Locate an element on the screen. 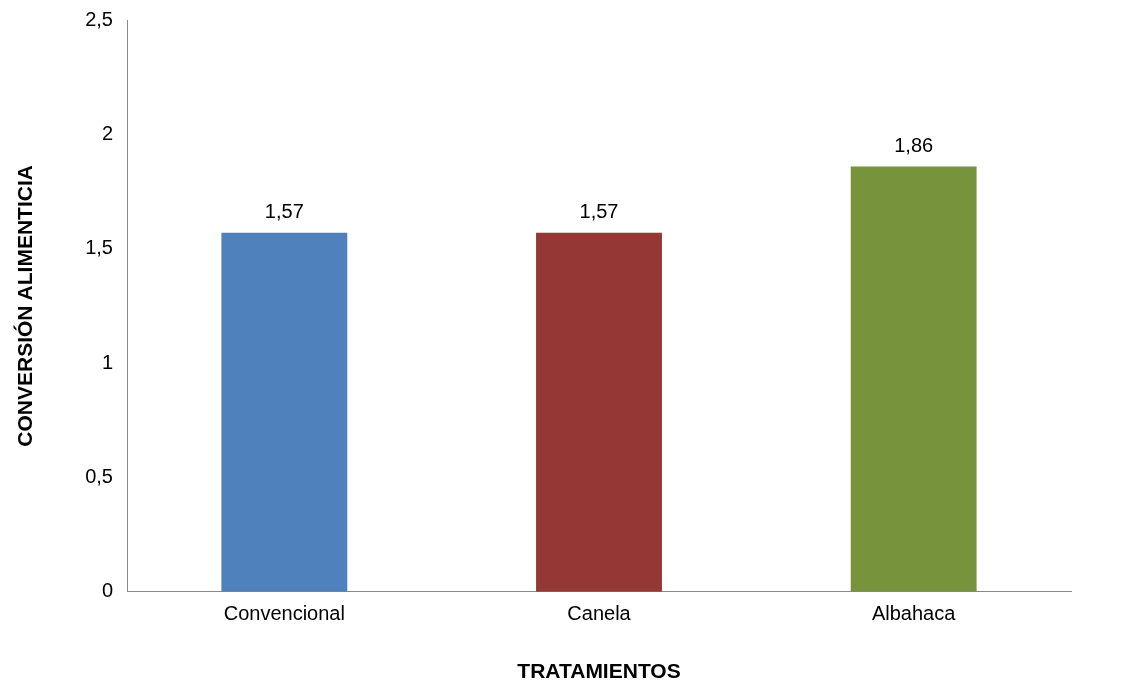 The image size is (1131, 699). x-tick-label: Albahaca is located at coordinates (914, 613).